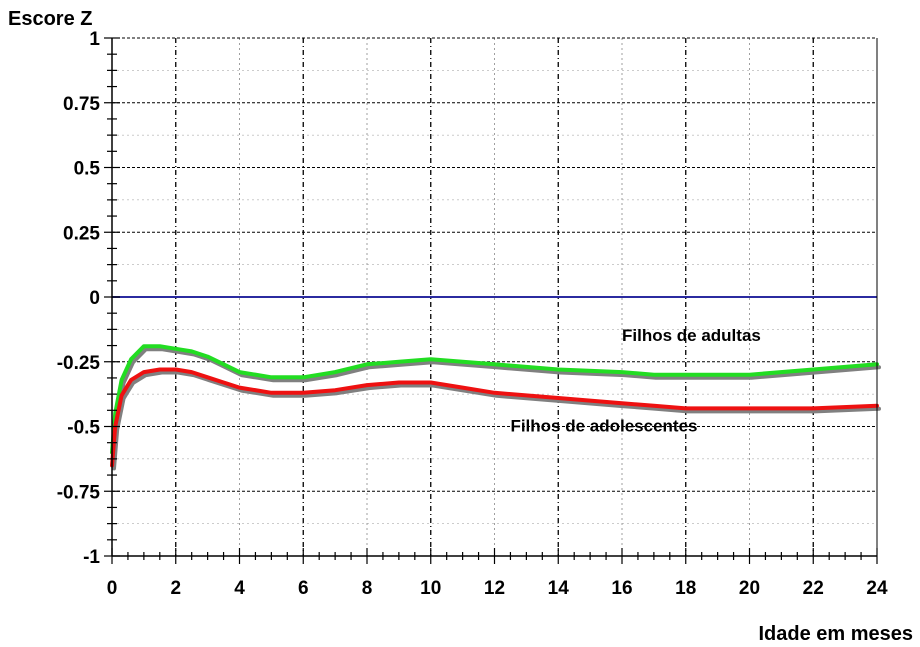 Image resolution: width=920 pixels, height=647 pixels. Describe the element at coordinates (81, 104) in the screenshot. I see `y-tick-label: 0.75` at that location.